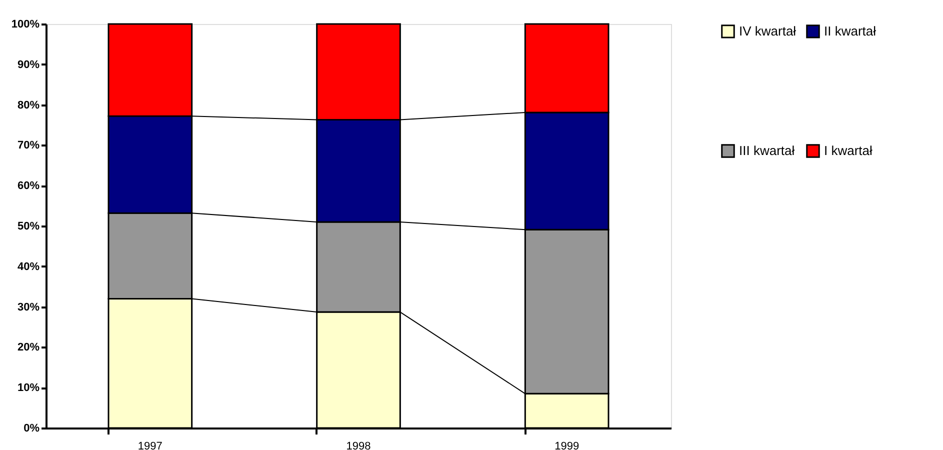  What do you see at coordinates (25, 24) in the screenshot?
I see `y-tick-label: 100%` at bounding box center [25, 24].